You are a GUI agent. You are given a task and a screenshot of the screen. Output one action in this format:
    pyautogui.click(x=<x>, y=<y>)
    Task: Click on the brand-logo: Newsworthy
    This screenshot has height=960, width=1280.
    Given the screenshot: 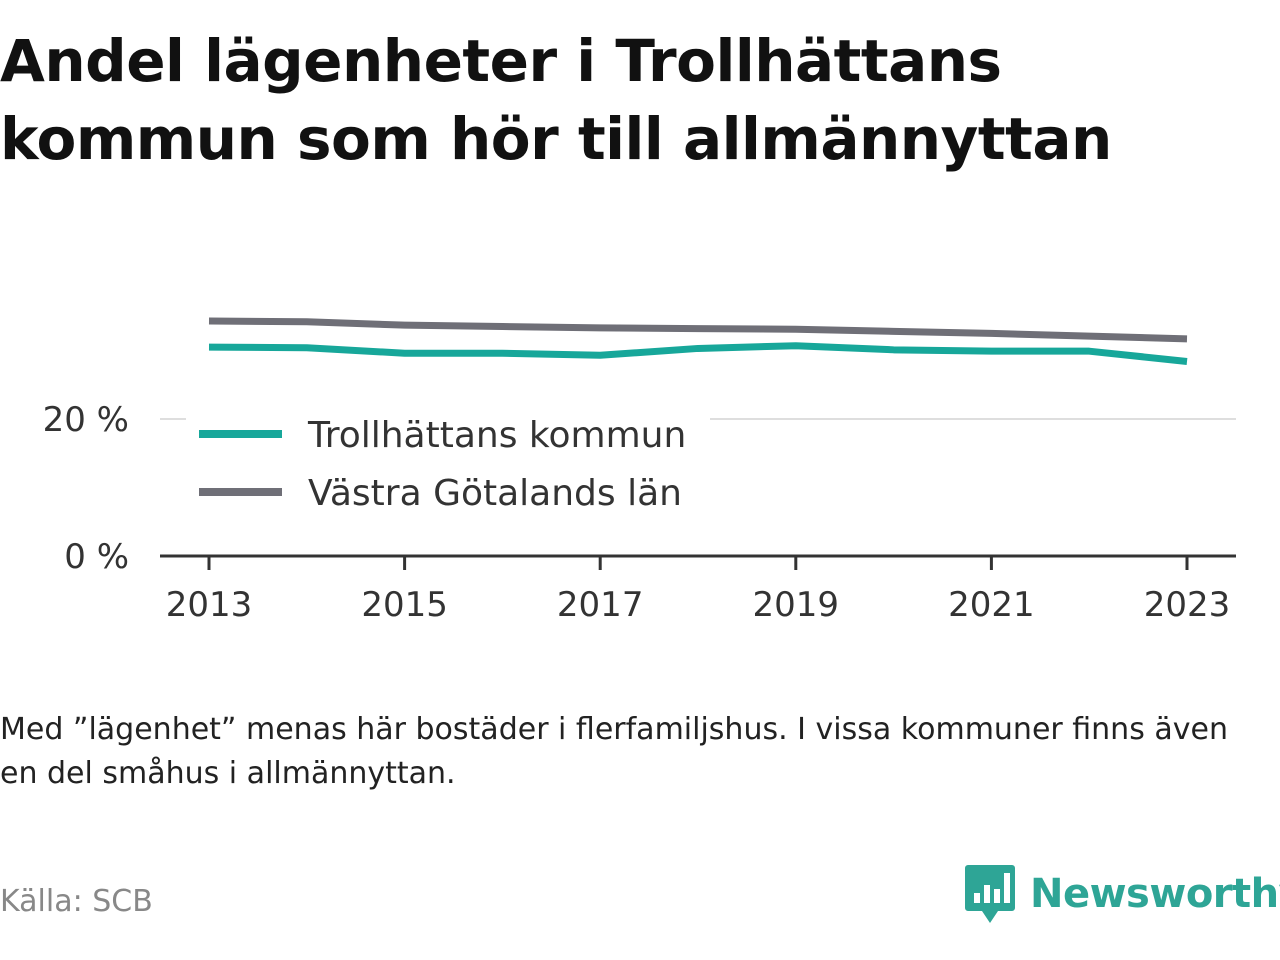 What is the action you would take?
    pyautogui.click(x=1122, y=894)
    